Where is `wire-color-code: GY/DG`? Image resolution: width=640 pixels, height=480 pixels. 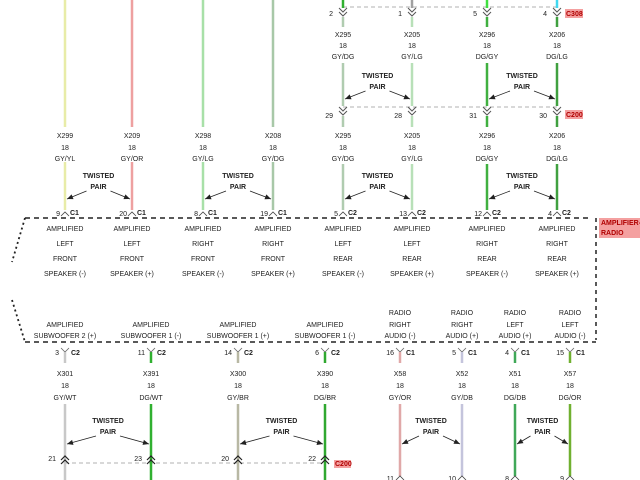 wire-color-code: GY/DG is located at coordinates (273, 159).